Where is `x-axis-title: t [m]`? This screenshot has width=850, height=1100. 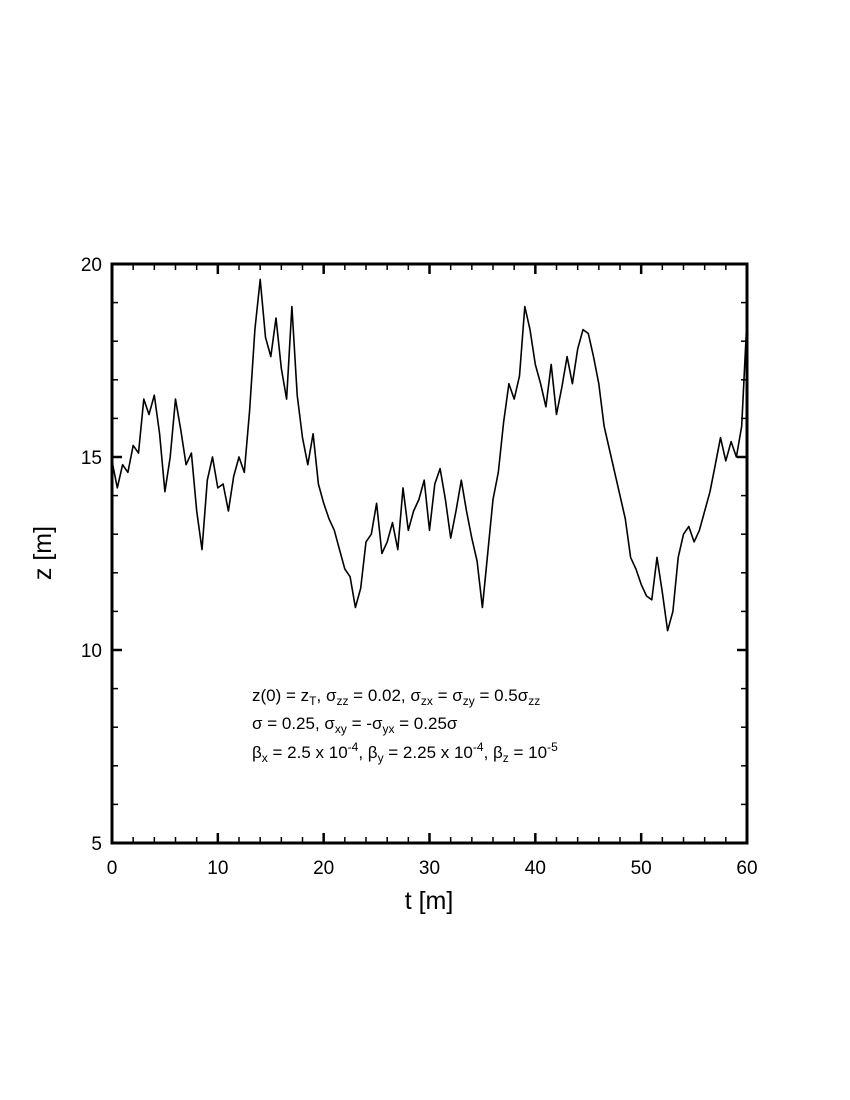
x-axis-title: t [m] is located at coordinates (429, 901).